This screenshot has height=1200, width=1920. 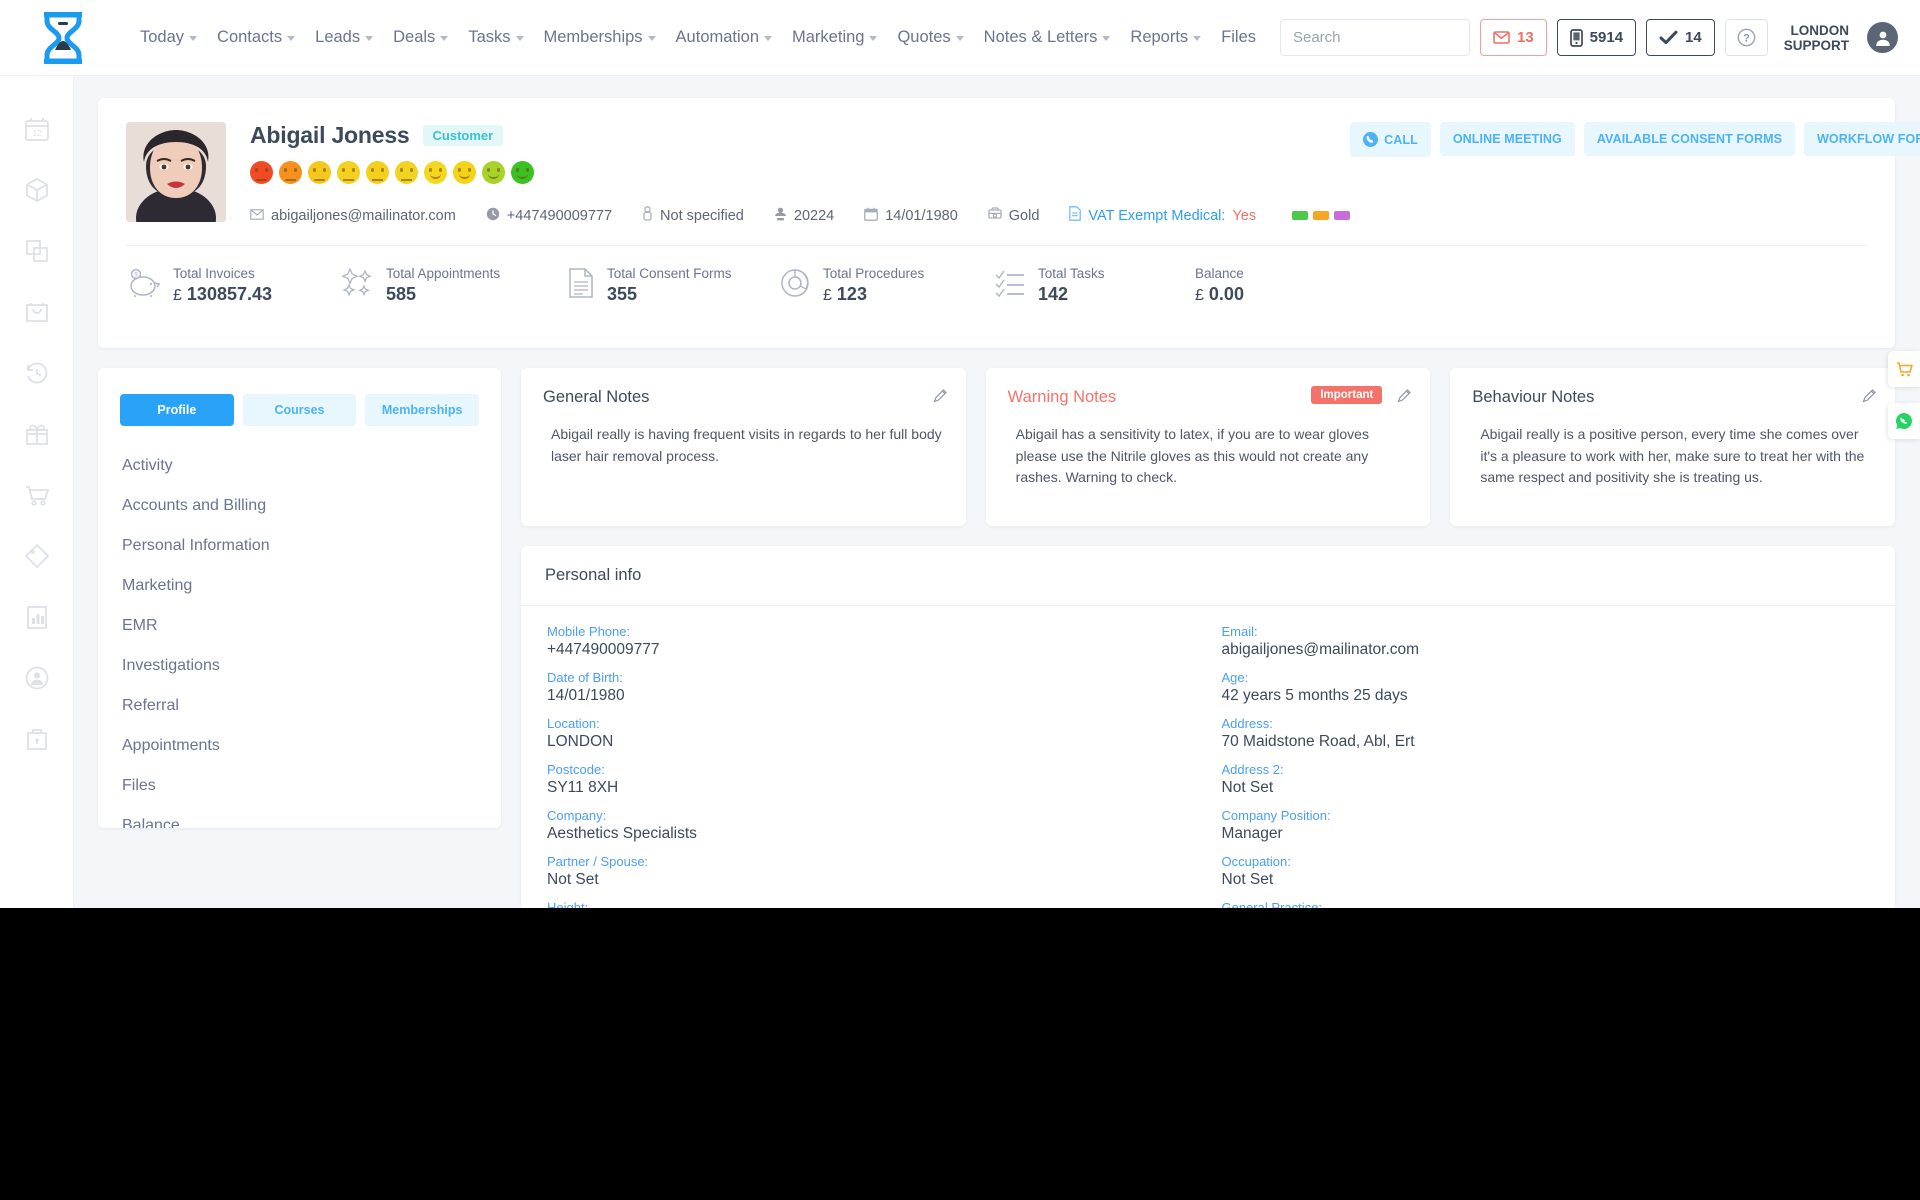 I want to click on nav-item-memberships: Memberships, so click(x=600, y=37).